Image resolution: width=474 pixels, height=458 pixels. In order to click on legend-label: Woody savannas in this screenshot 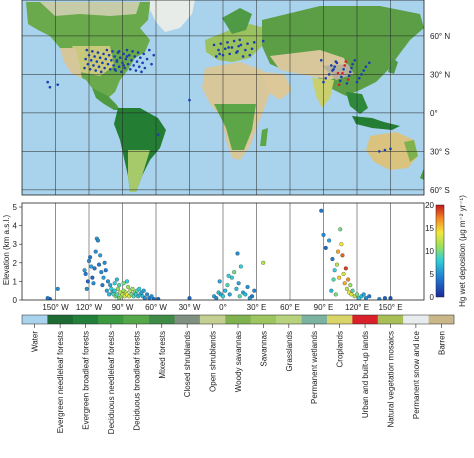, I will do `click(238, 361)`.